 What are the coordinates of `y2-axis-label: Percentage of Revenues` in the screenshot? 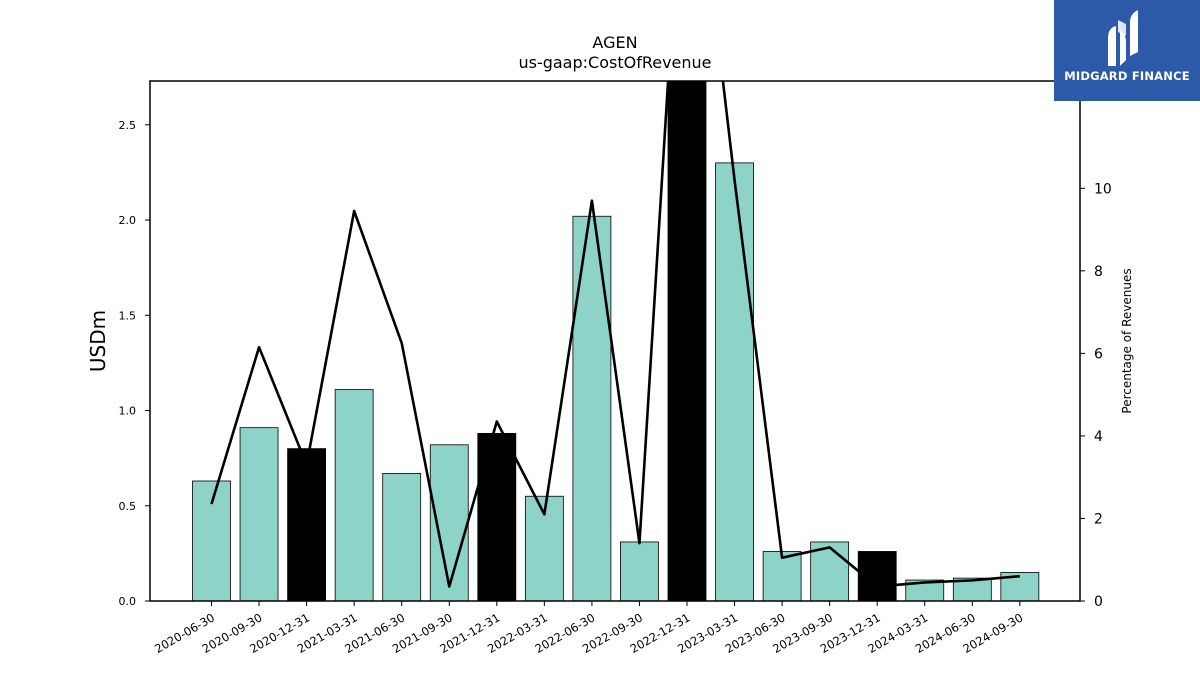 It's located at (1127, 340).